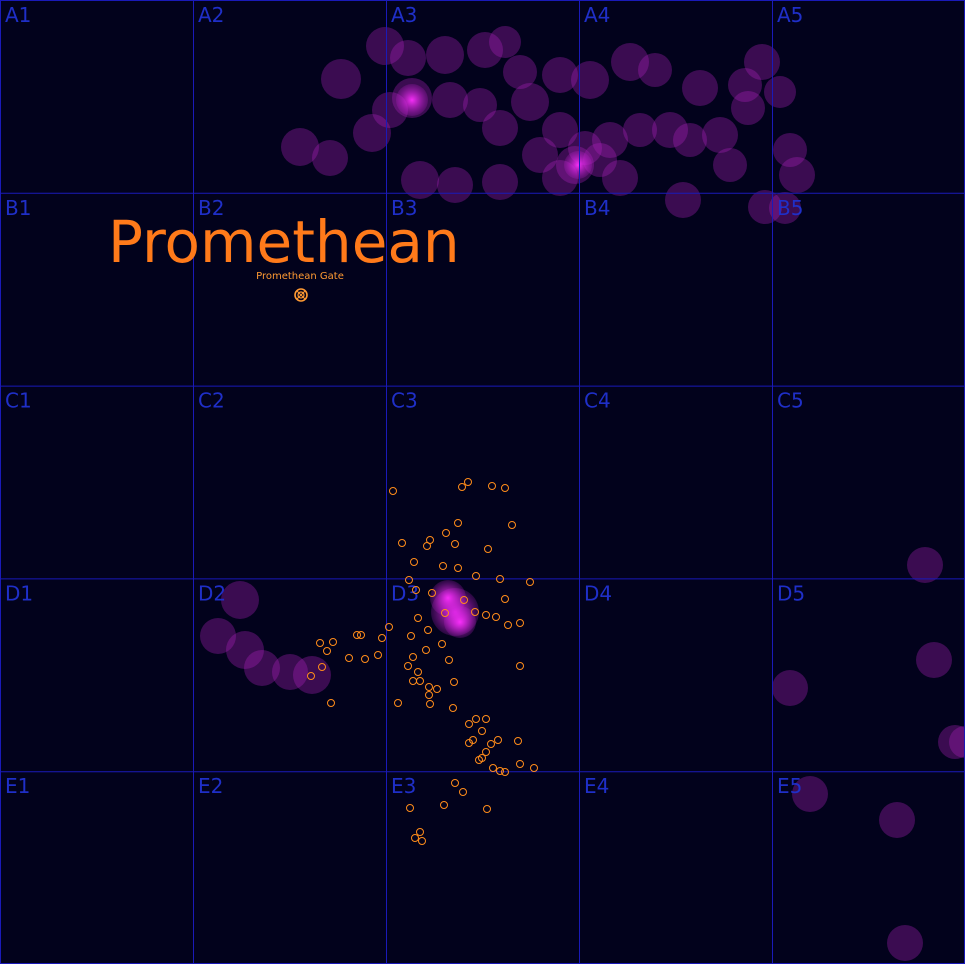 The image size is (965, 964). I want to click on cell-label-A3: A3, so click(404, 15).